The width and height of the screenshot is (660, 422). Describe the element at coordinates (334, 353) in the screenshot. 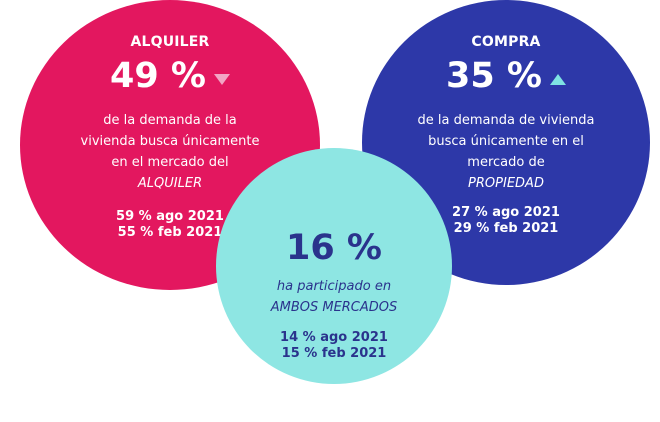

I see `ambos-hist-item: 15 % feb 2021` at that location.